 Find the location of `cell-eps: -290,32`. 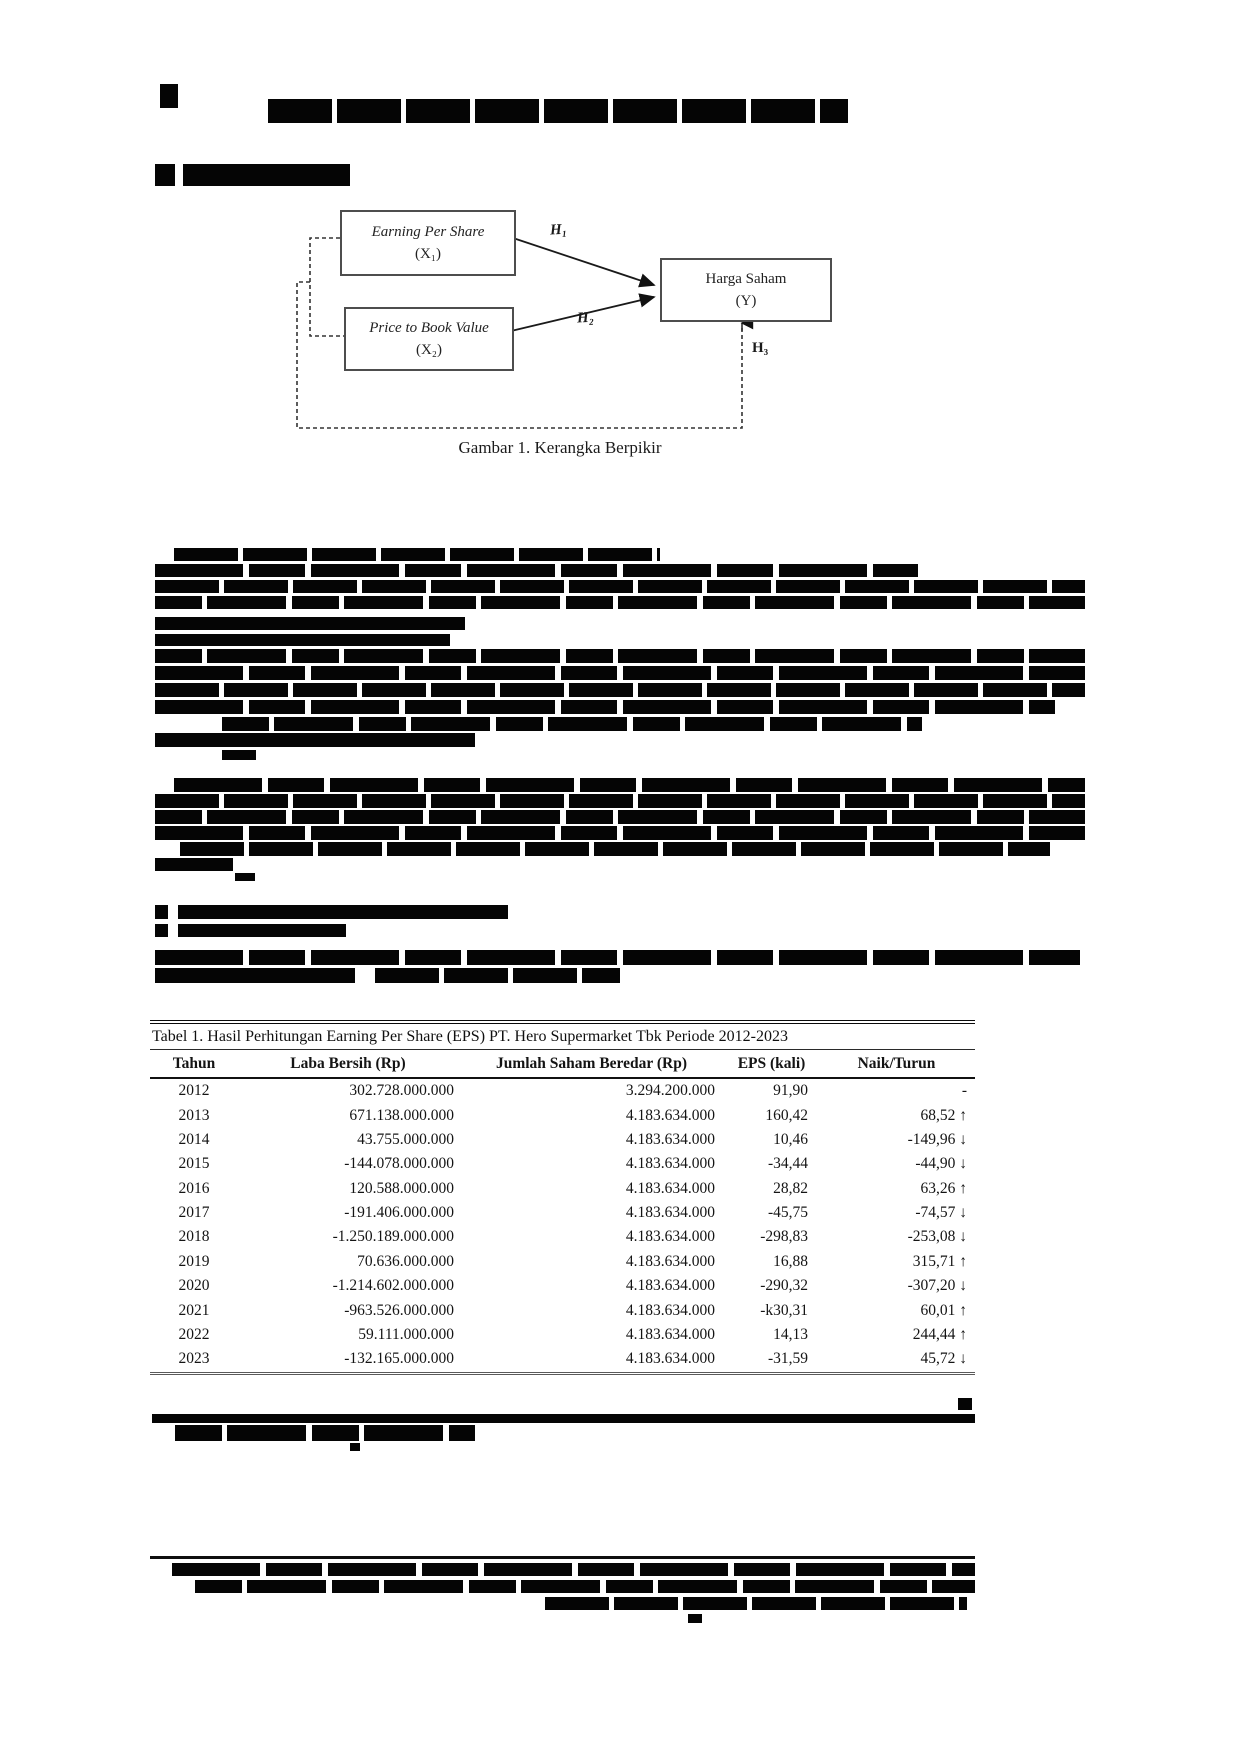

cell-eps: -290,32 is located at coordinates (784, 1286).